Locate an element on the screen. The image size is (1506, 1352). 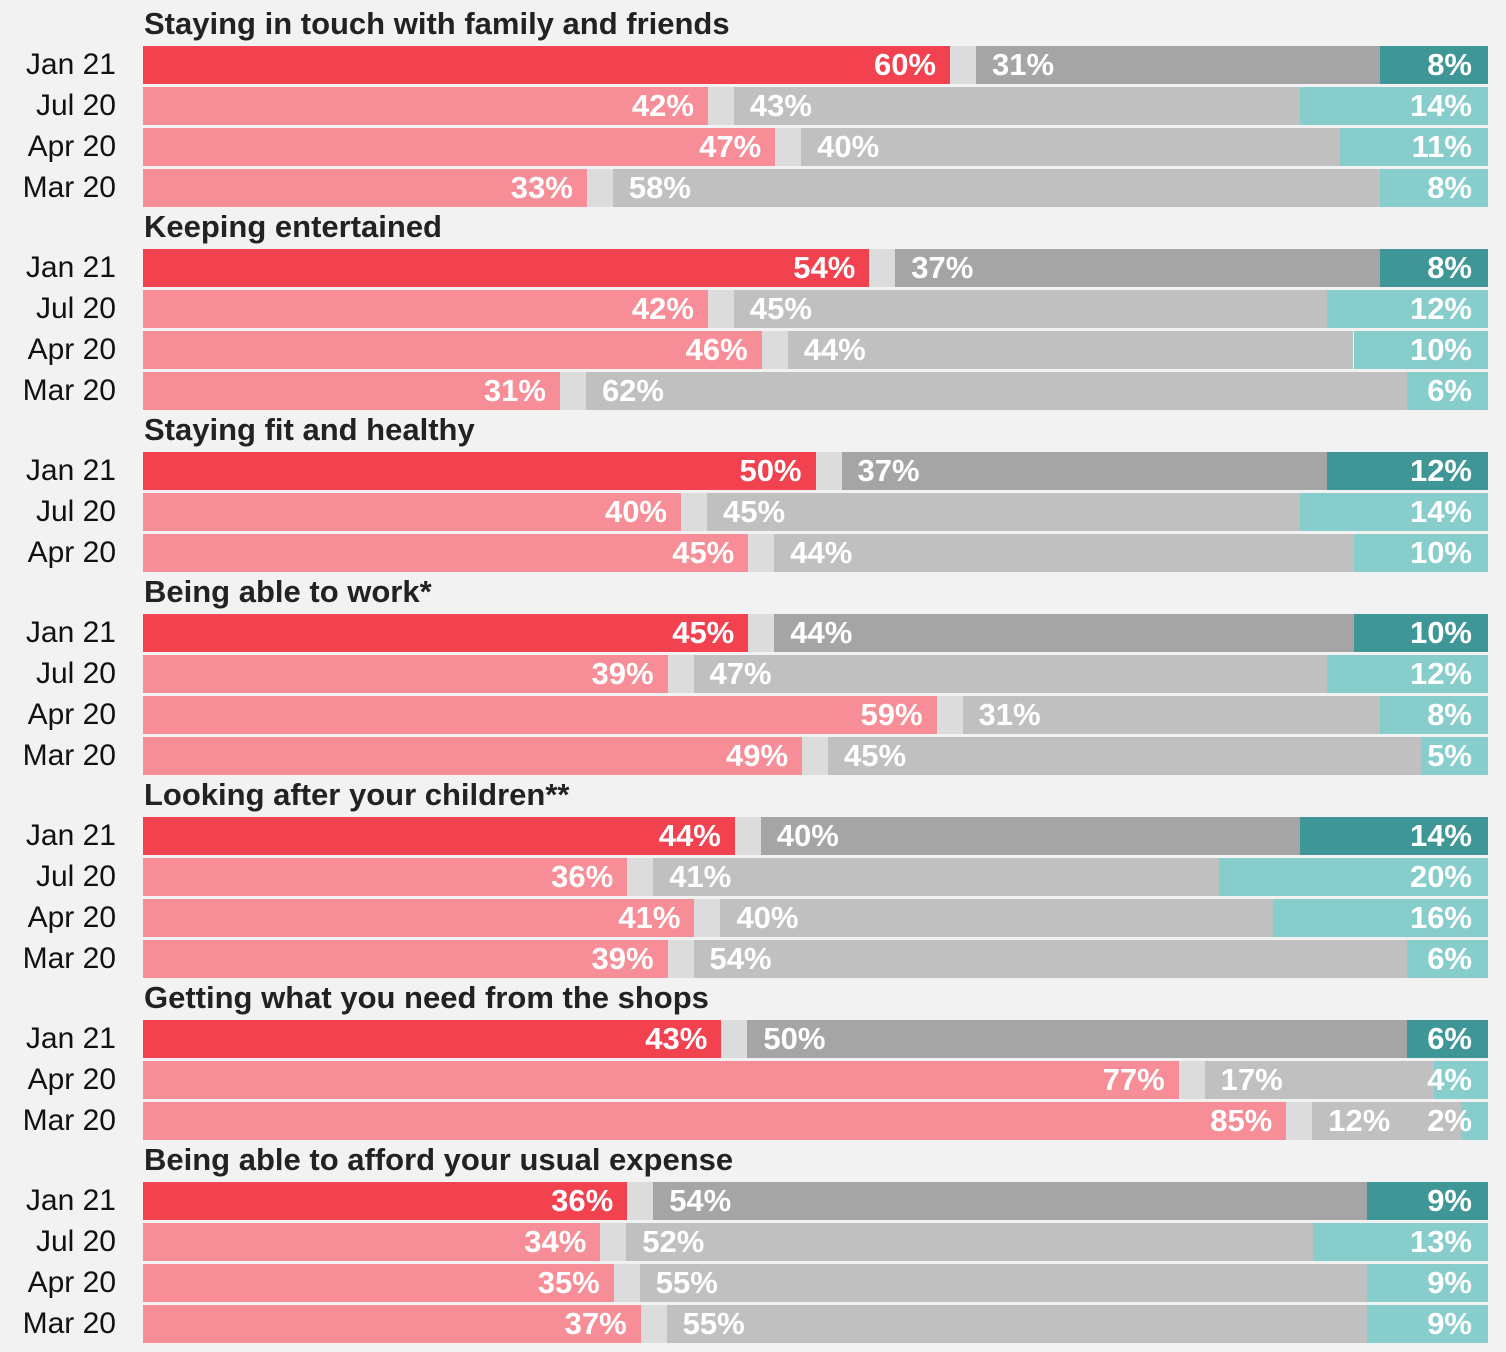
data-label-positive: 41% is located at coordinates (649, 917).